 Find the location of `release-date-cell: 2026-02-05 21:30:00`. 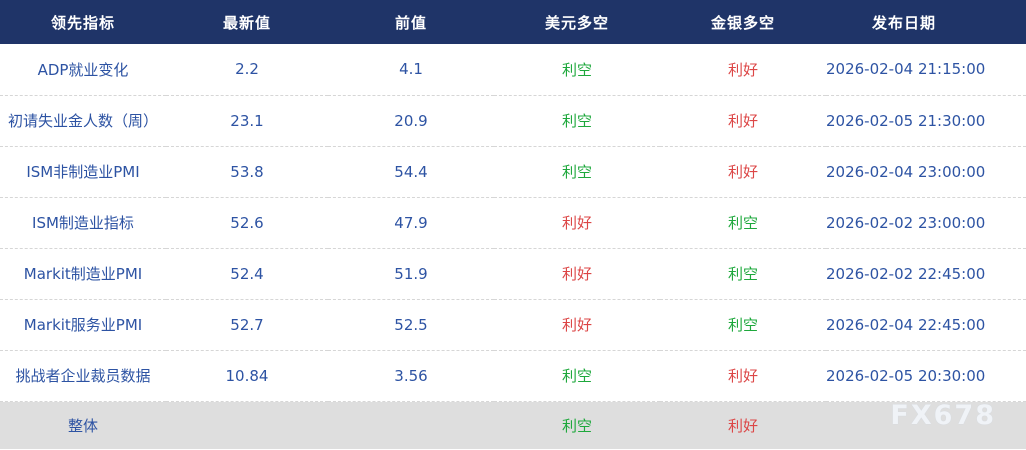

release-date-cell: 2026-02-05 21:30:00 is located at coordinates (906, 120).